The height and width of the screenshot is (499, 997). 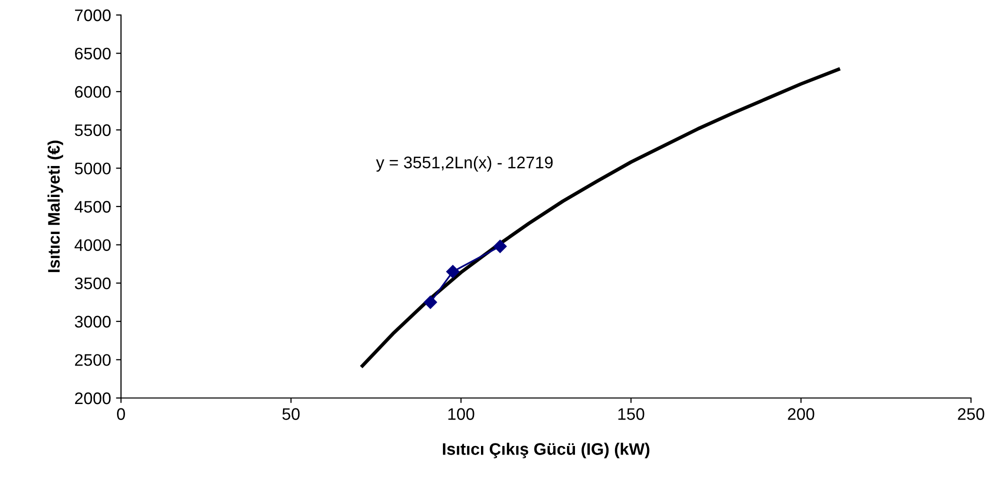 I want to click on annotation: y = 3551,2Ln(x) - 12719, so click(x=464, y=164).